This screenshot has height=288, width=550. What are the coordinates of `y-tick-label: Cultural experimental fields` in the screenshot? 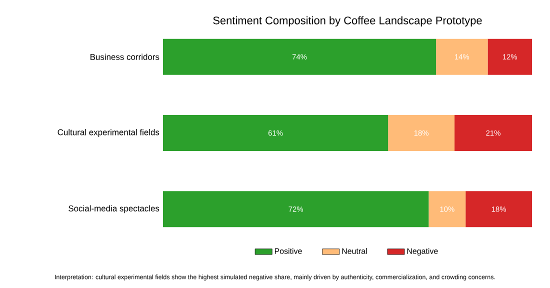 It's located at (109, 133).